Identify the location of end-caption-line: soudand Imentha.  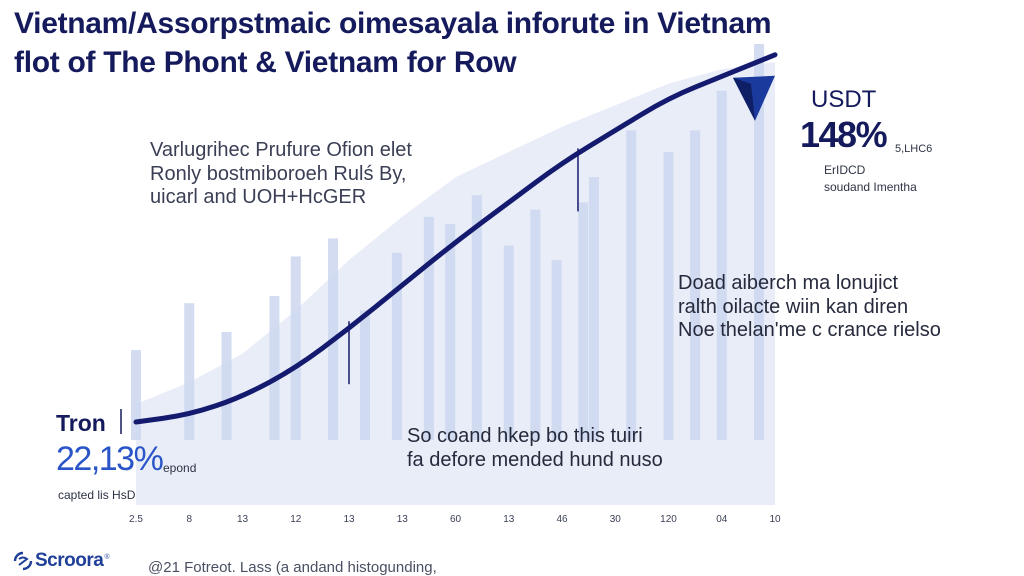
(870, 187).